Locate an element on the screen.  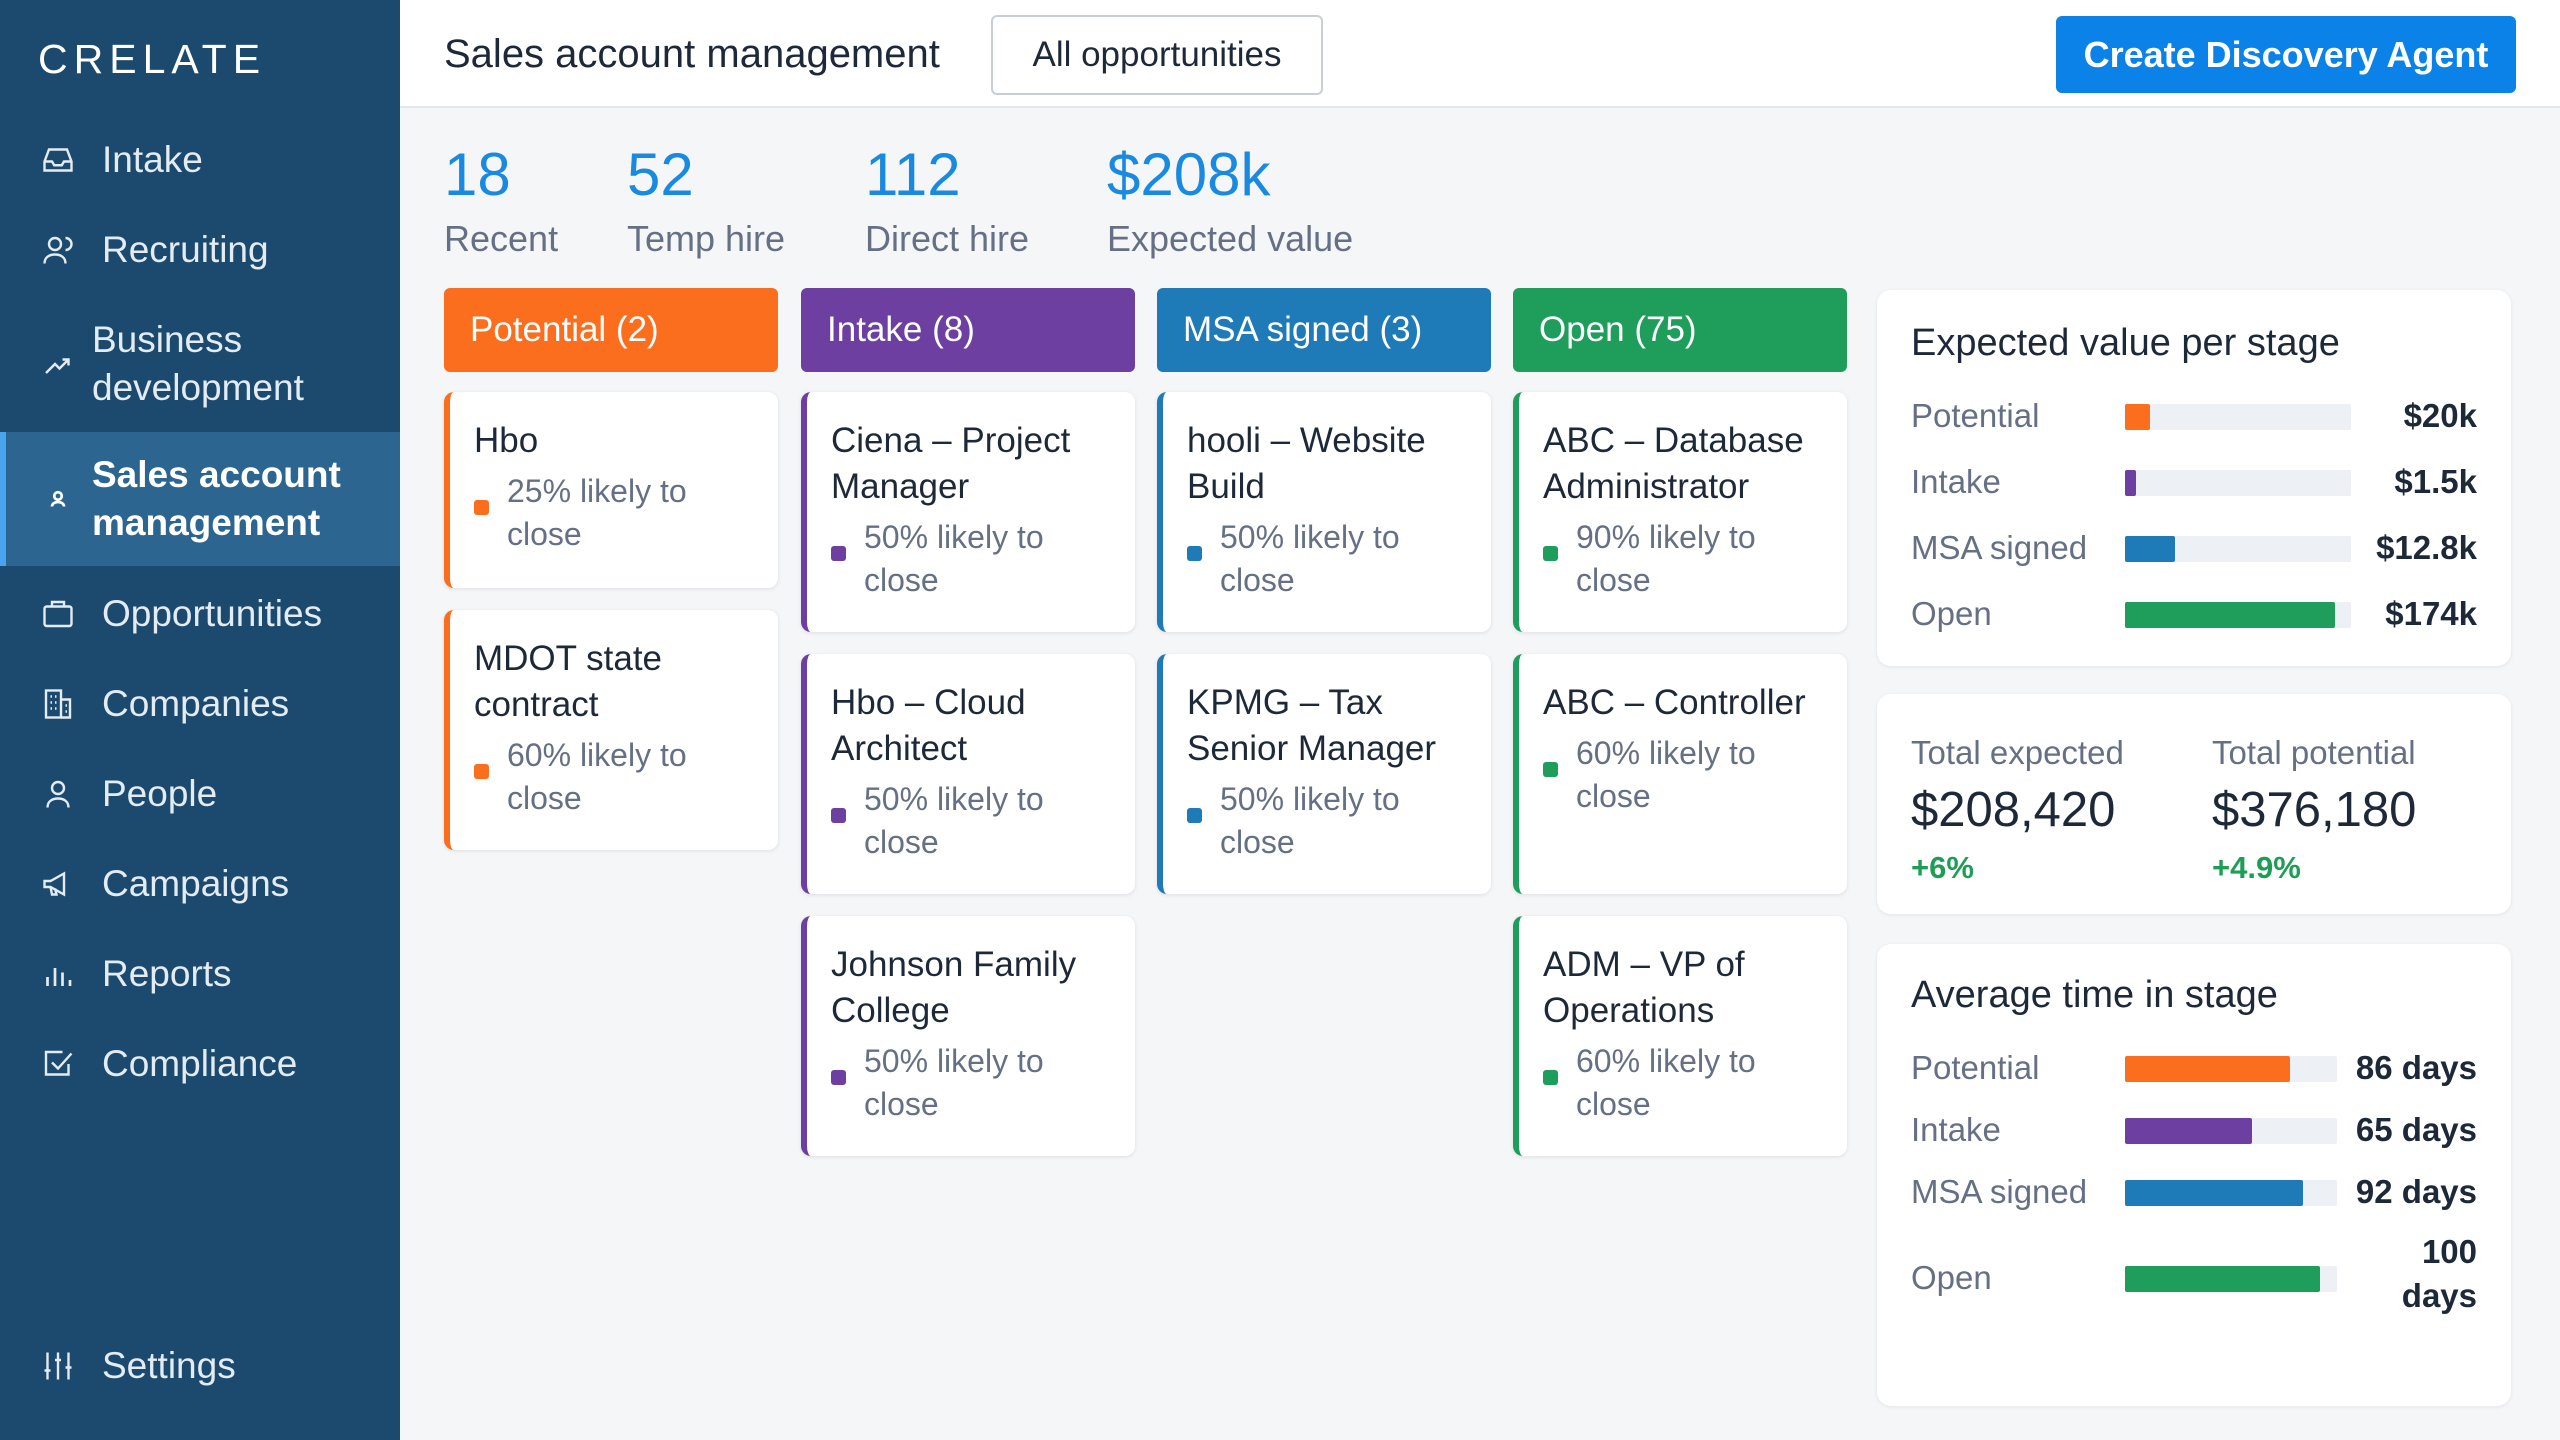
card-title: ABC – Controller is located at coordinates (1674, 702).